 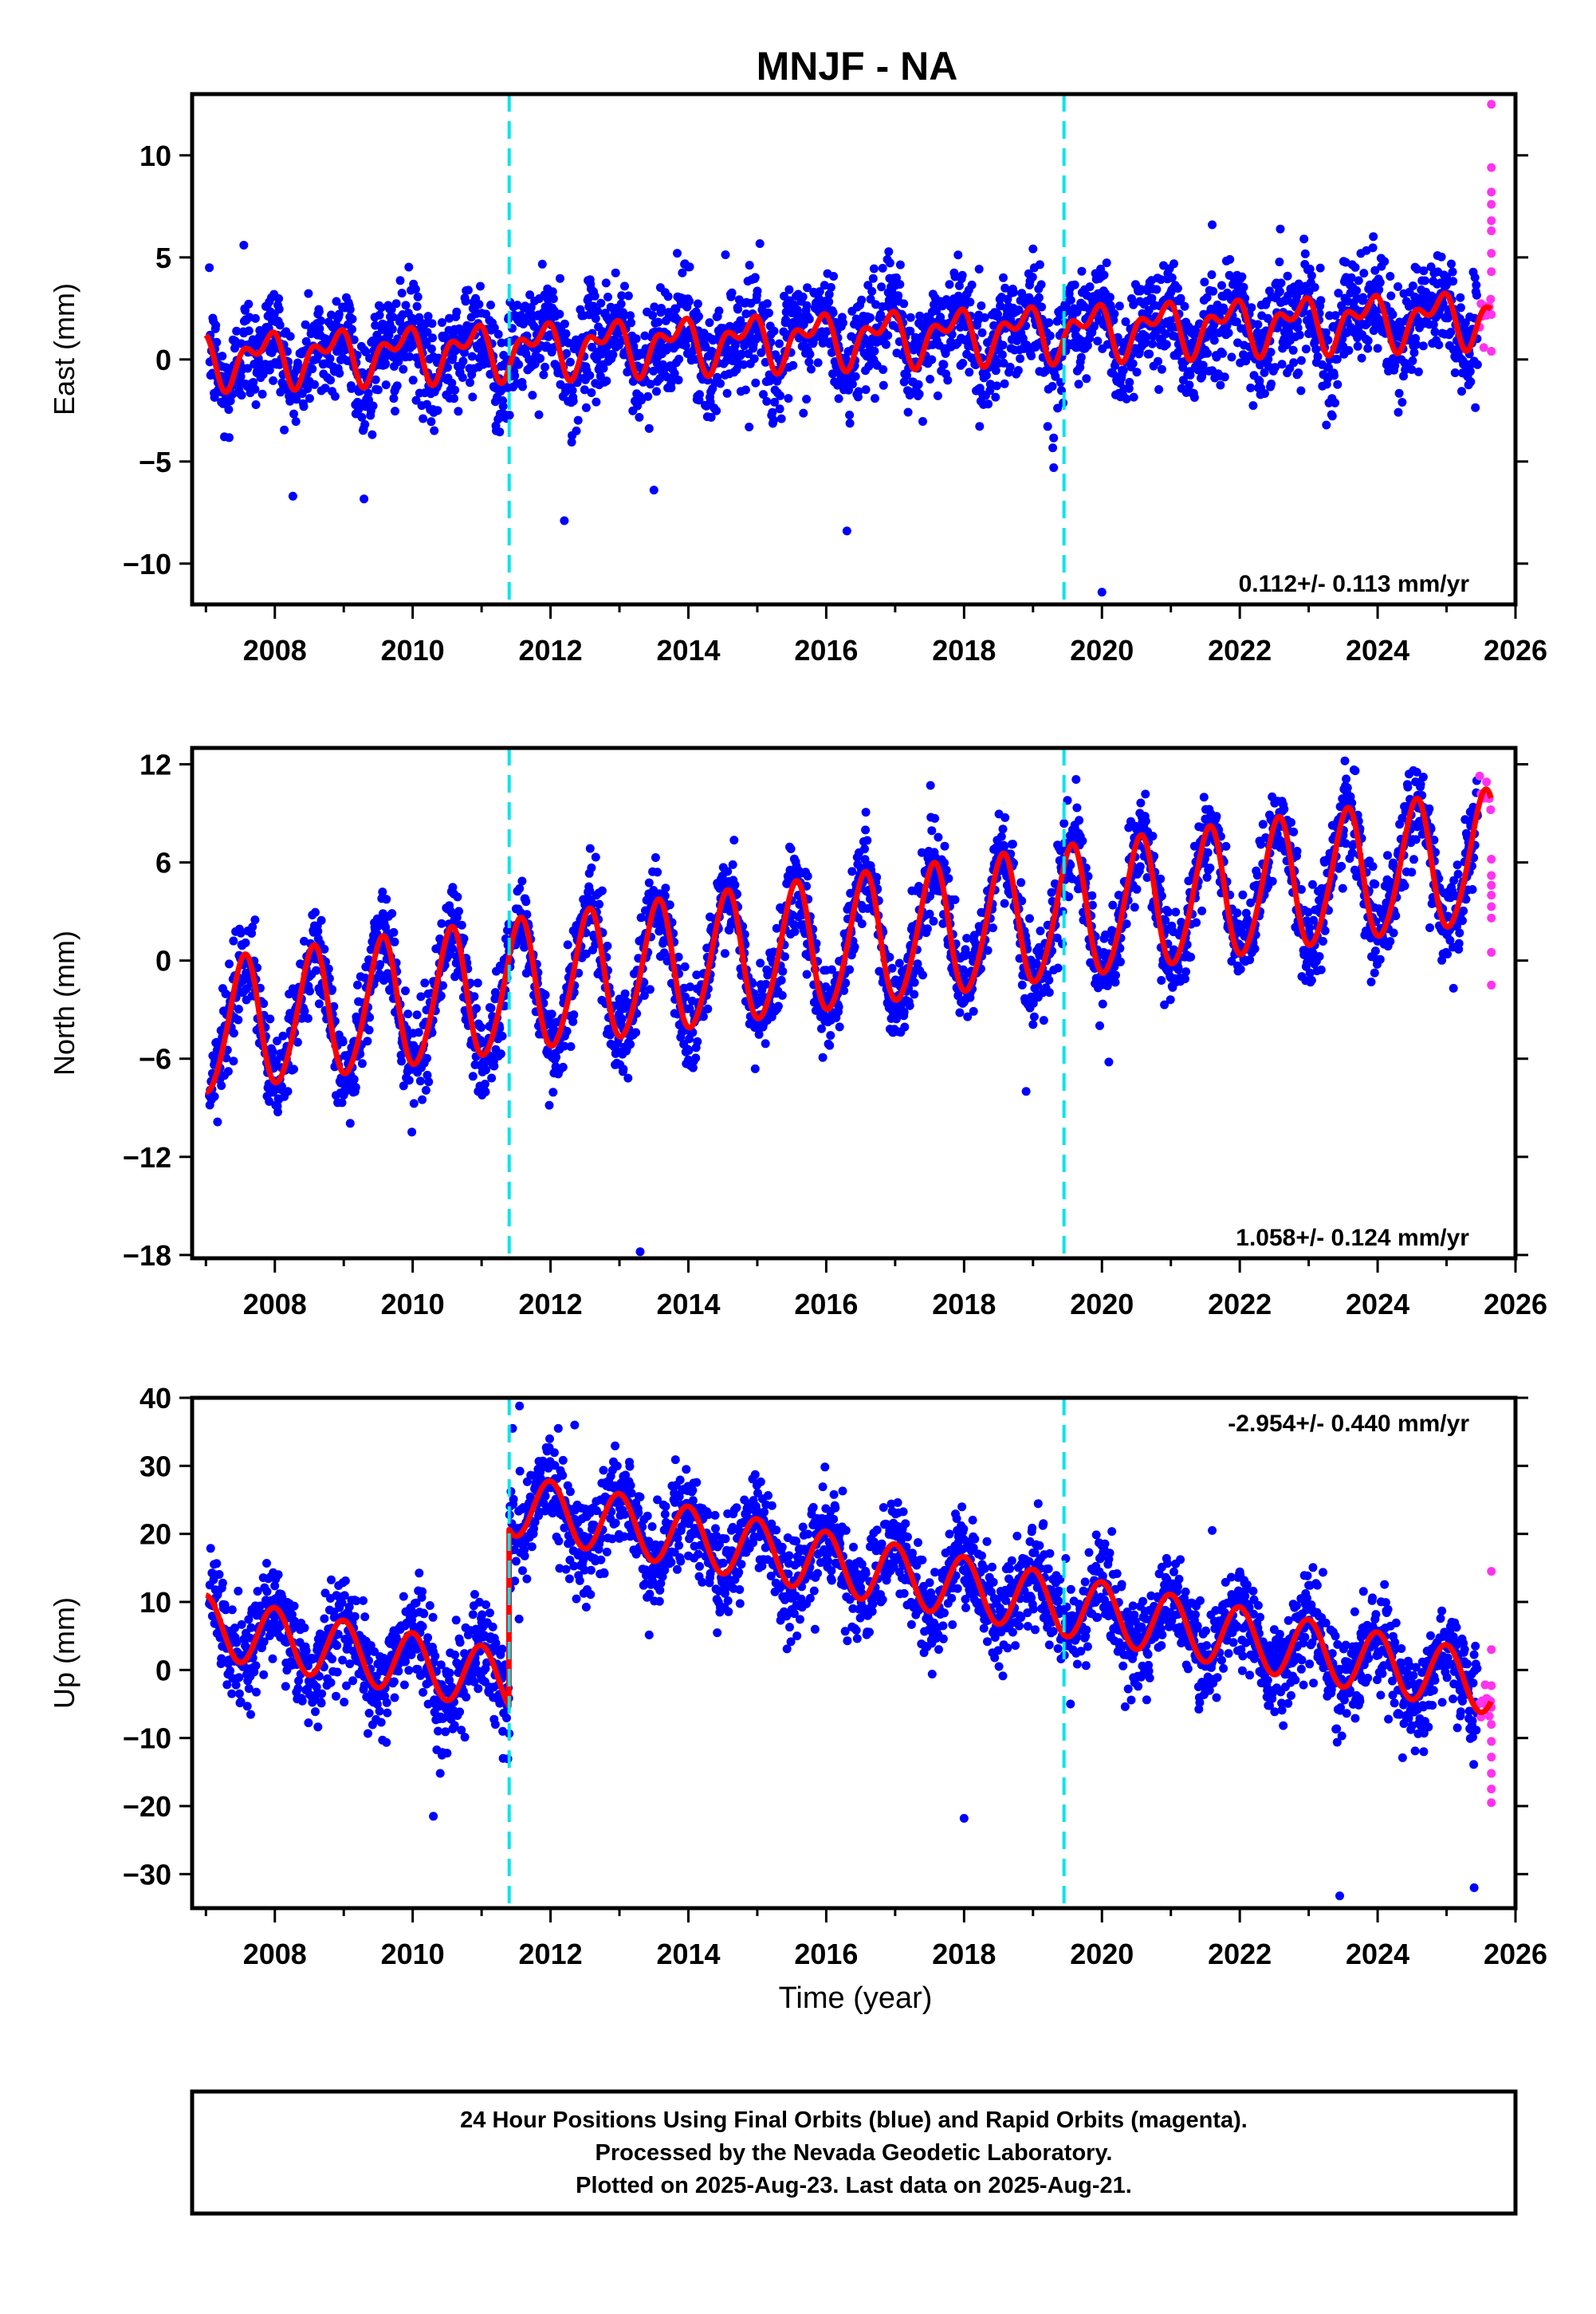 What do you see at coordinates (826, 651) in the screenshot?
I see `x-tick-label: 2016` at bounding box center [826, 651].